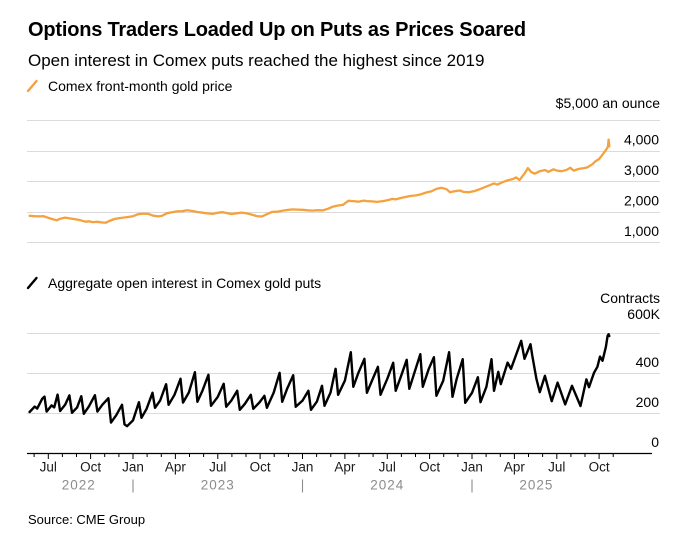 This screenshot has width=680, height=541. What do you see at coordinates (630, 298) in the screenshot?
I see `puts-axis-unit-label: Contracts` at bounding box center [630, 298].